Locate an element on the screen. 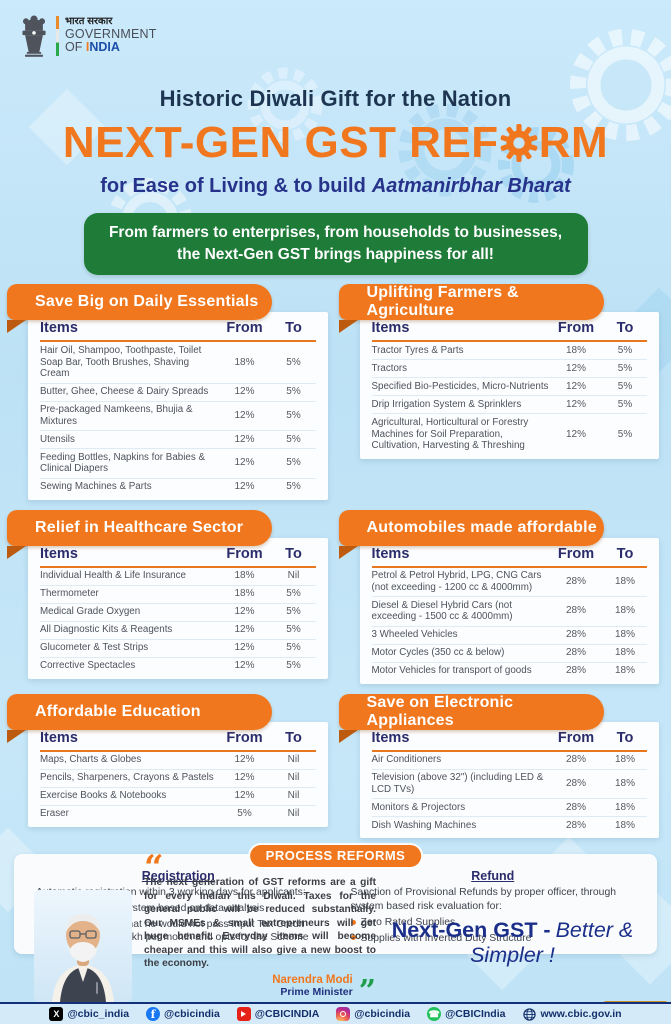 The height and width of the screenshot is (1024, 671). social-item-facebook: f @cbicindia is located at coordinates (183, 1014).